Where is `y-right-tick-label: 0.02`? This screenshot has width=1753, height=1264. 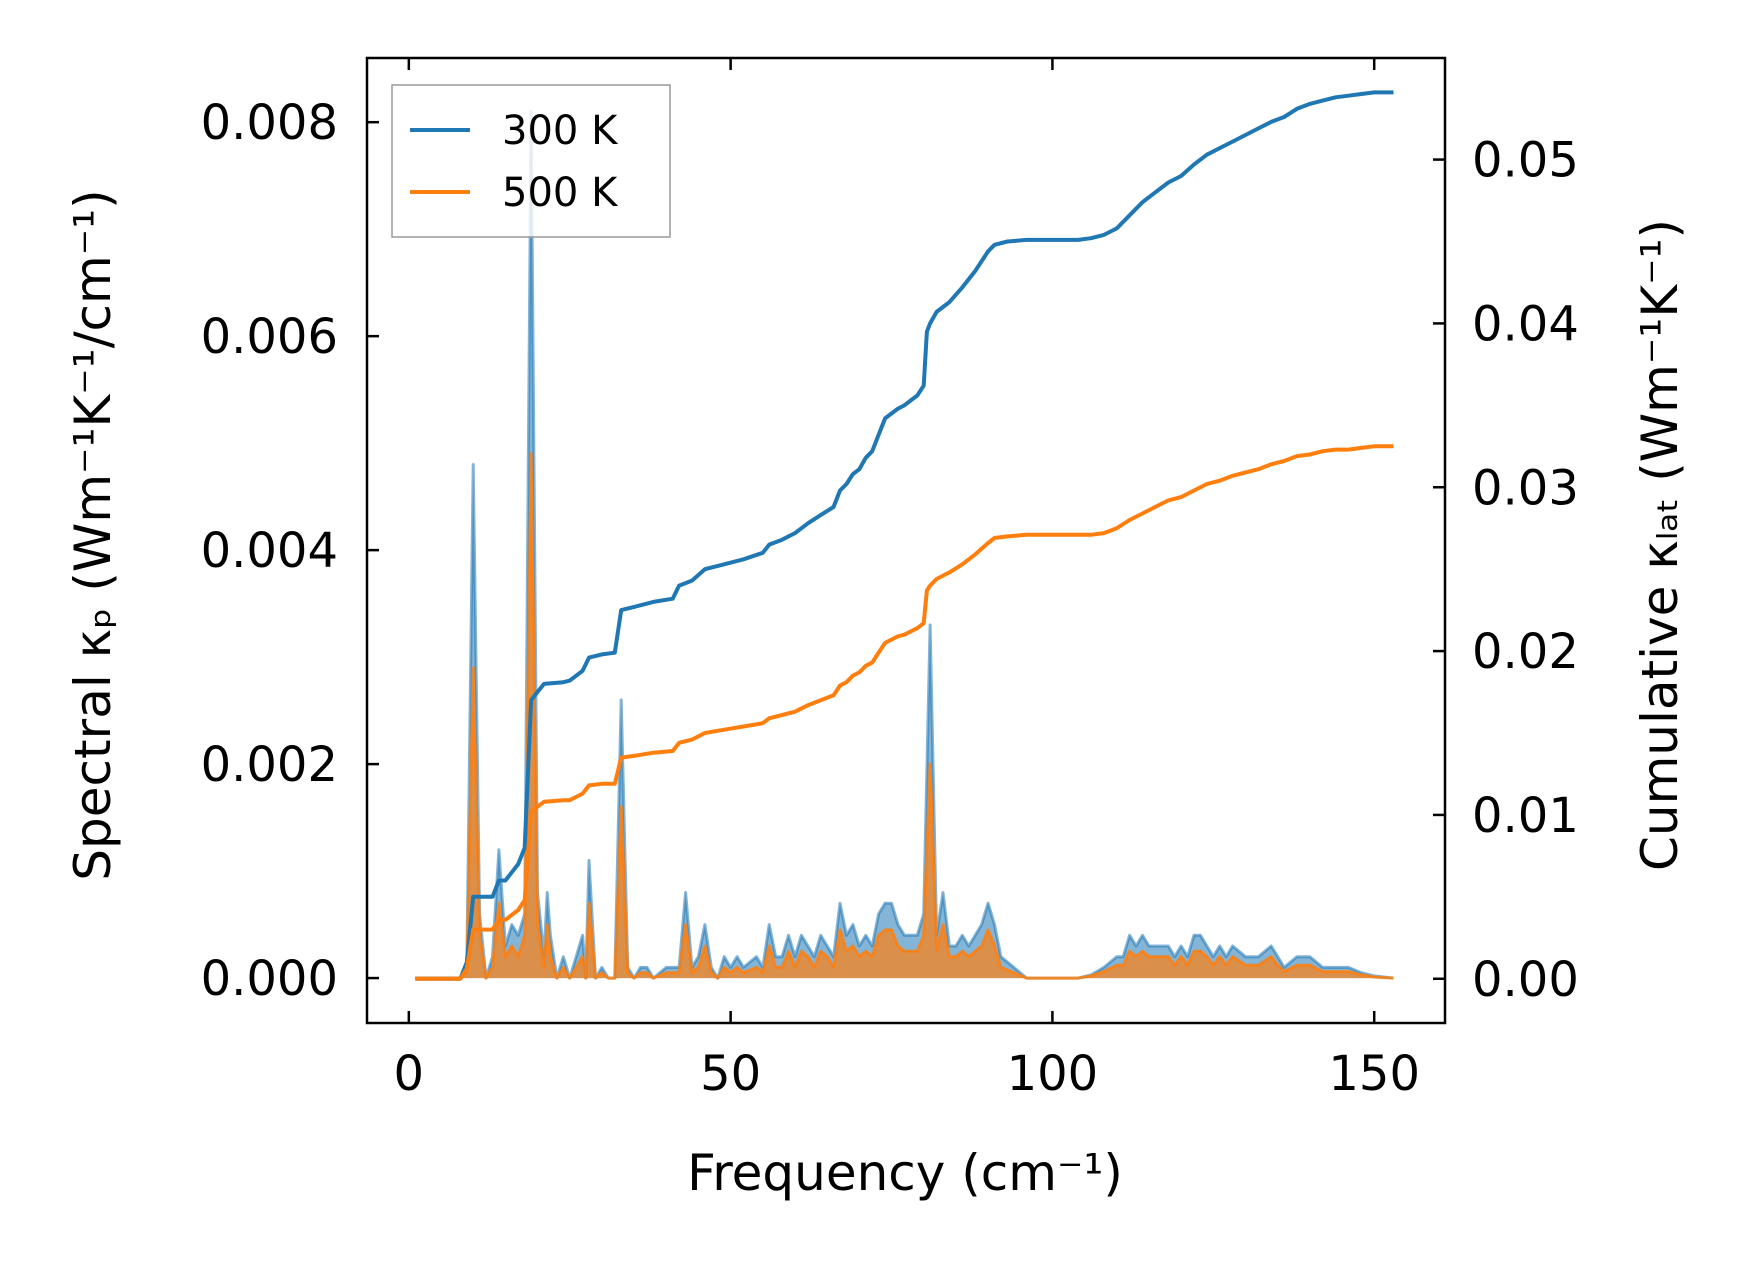
y-right-tick-label: 0.02 is located at coordinates (1525, 652).